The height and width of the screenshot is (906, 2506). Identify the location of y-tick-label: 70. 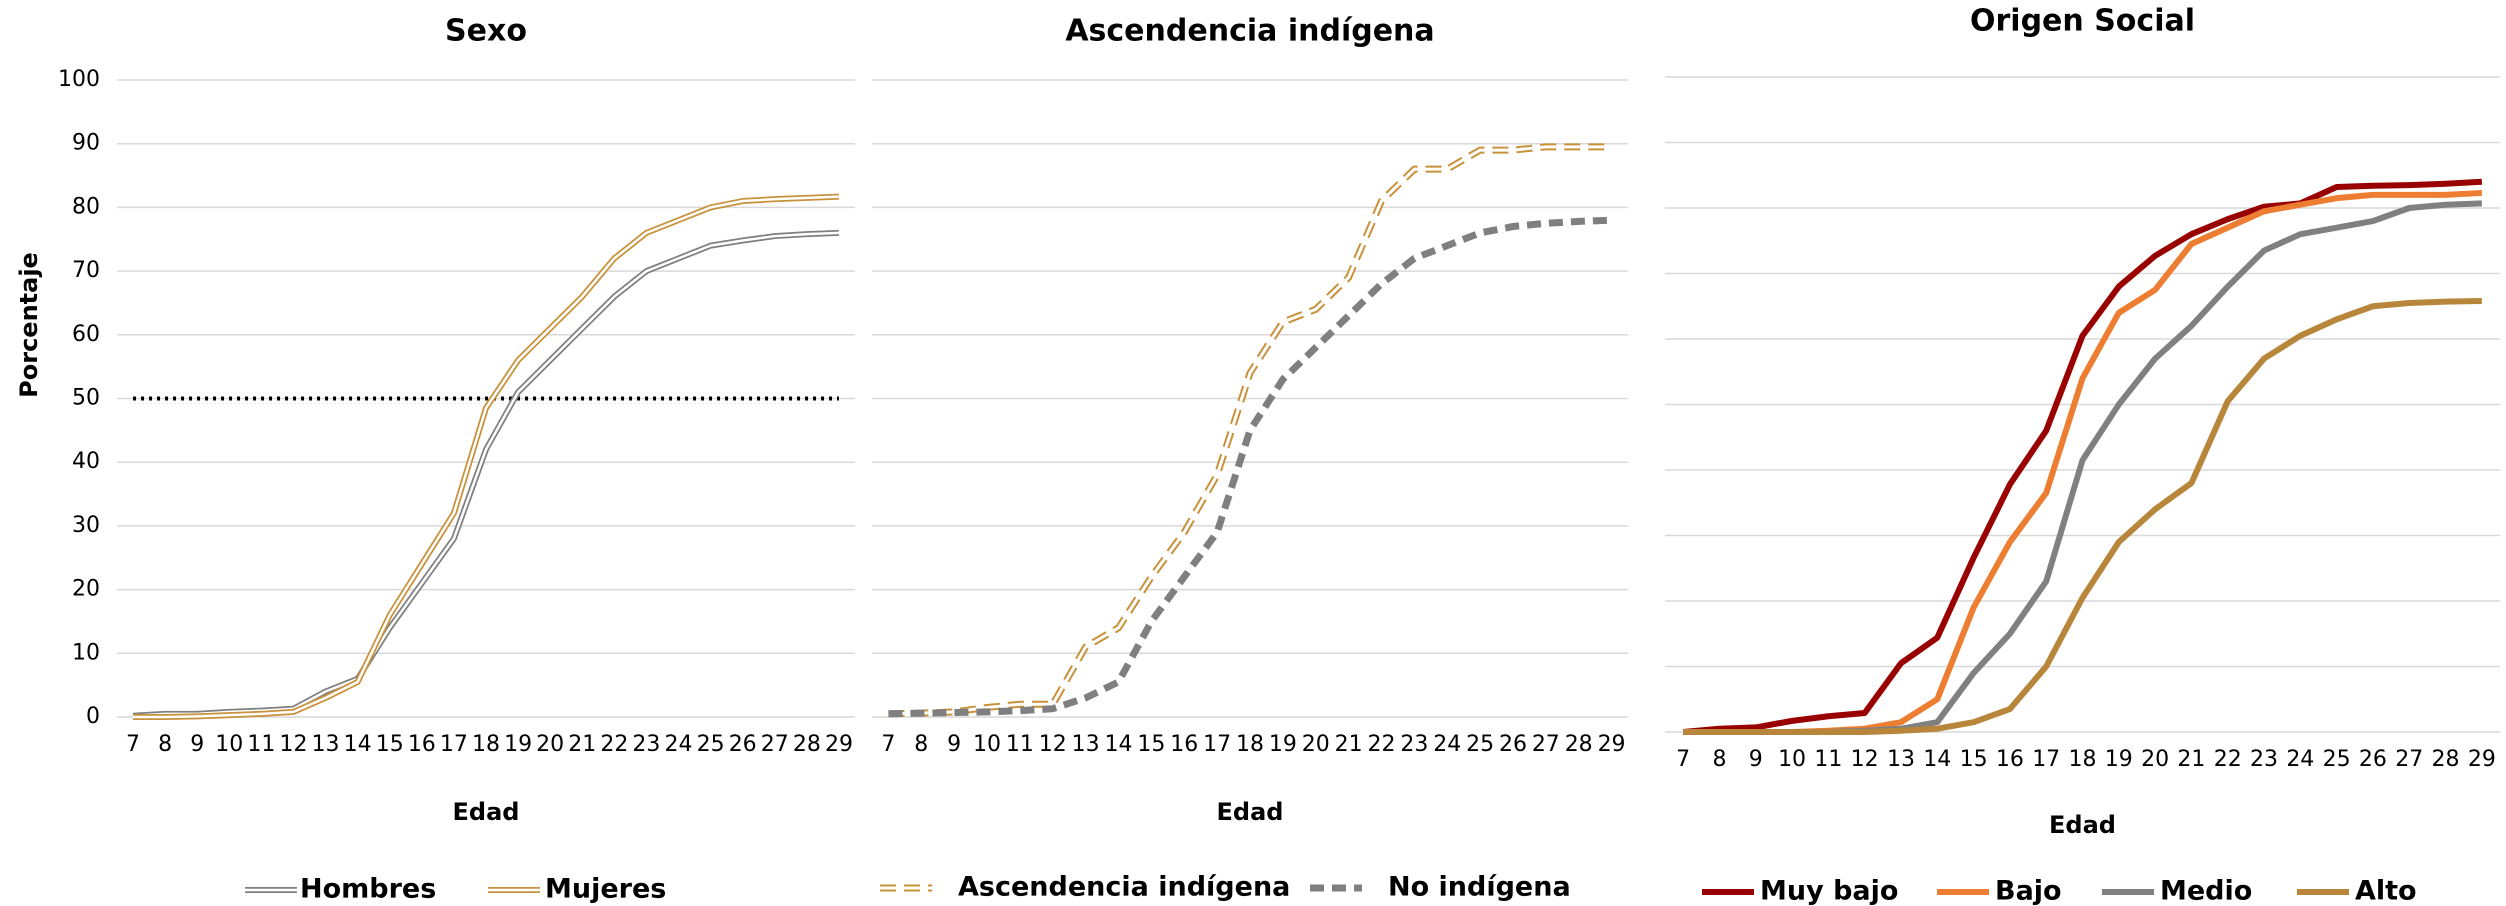
(86, 270).